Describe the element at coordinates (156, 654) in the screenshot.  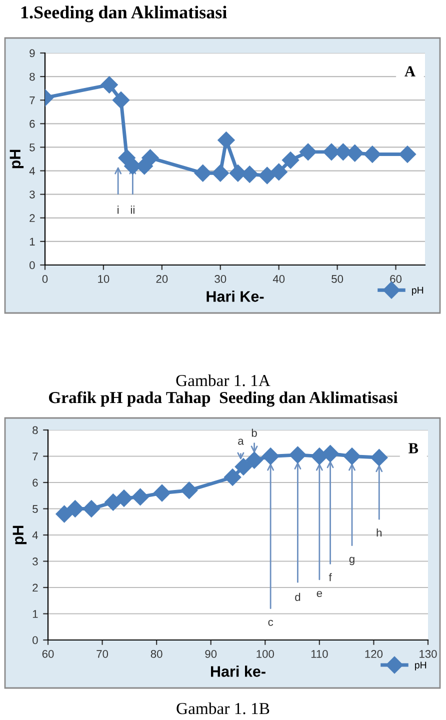
I see `x-tick-label: 80` at that location.